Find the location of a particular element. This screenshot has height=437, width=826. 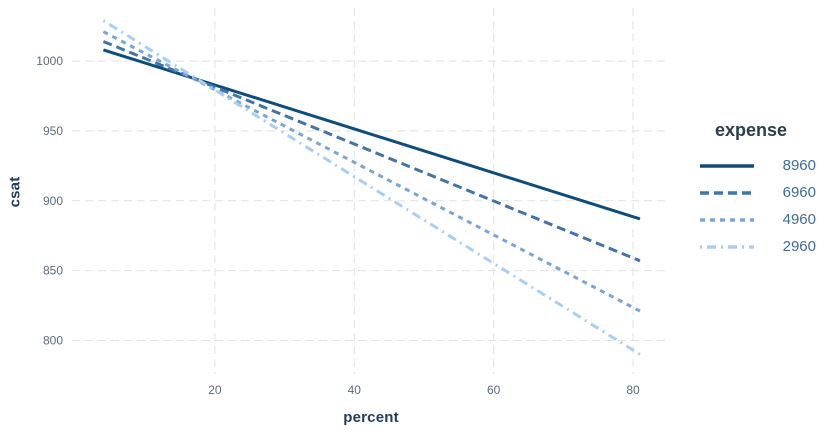

legend: expense 8960 6960 4960 2960 is located at coordinates (758, 190).